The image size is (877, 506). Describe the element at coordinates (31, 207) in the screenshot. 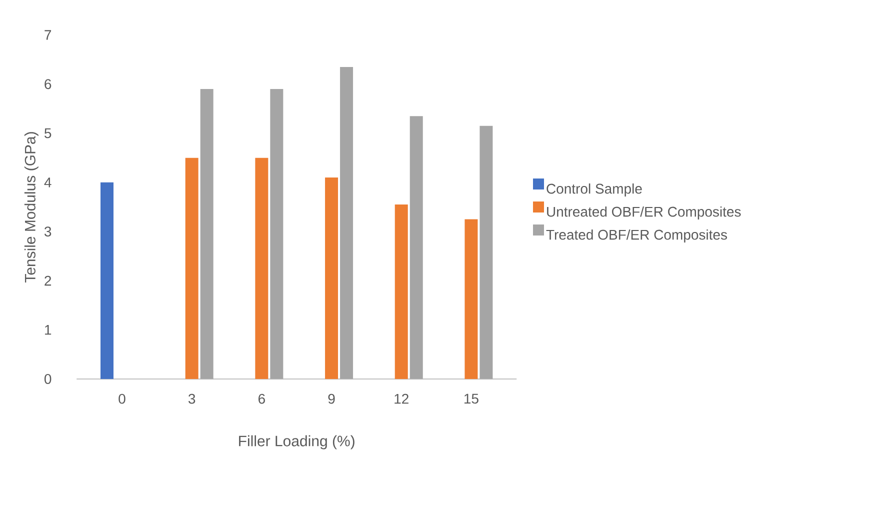

I see `y-axis-title: Tensile Modulus (GPa)` at that location.